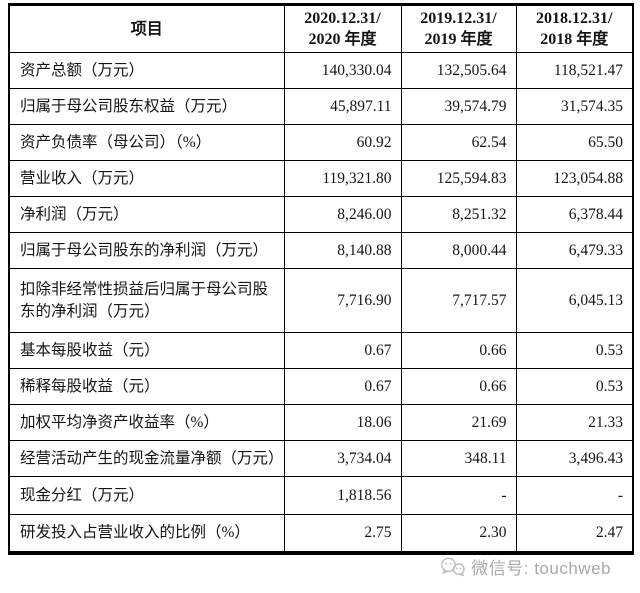 This screenshot has width=640, height=593. Describe the element at coordinates (574, 422) in the screenshot. I see `cell-value: 21.33` at that location.